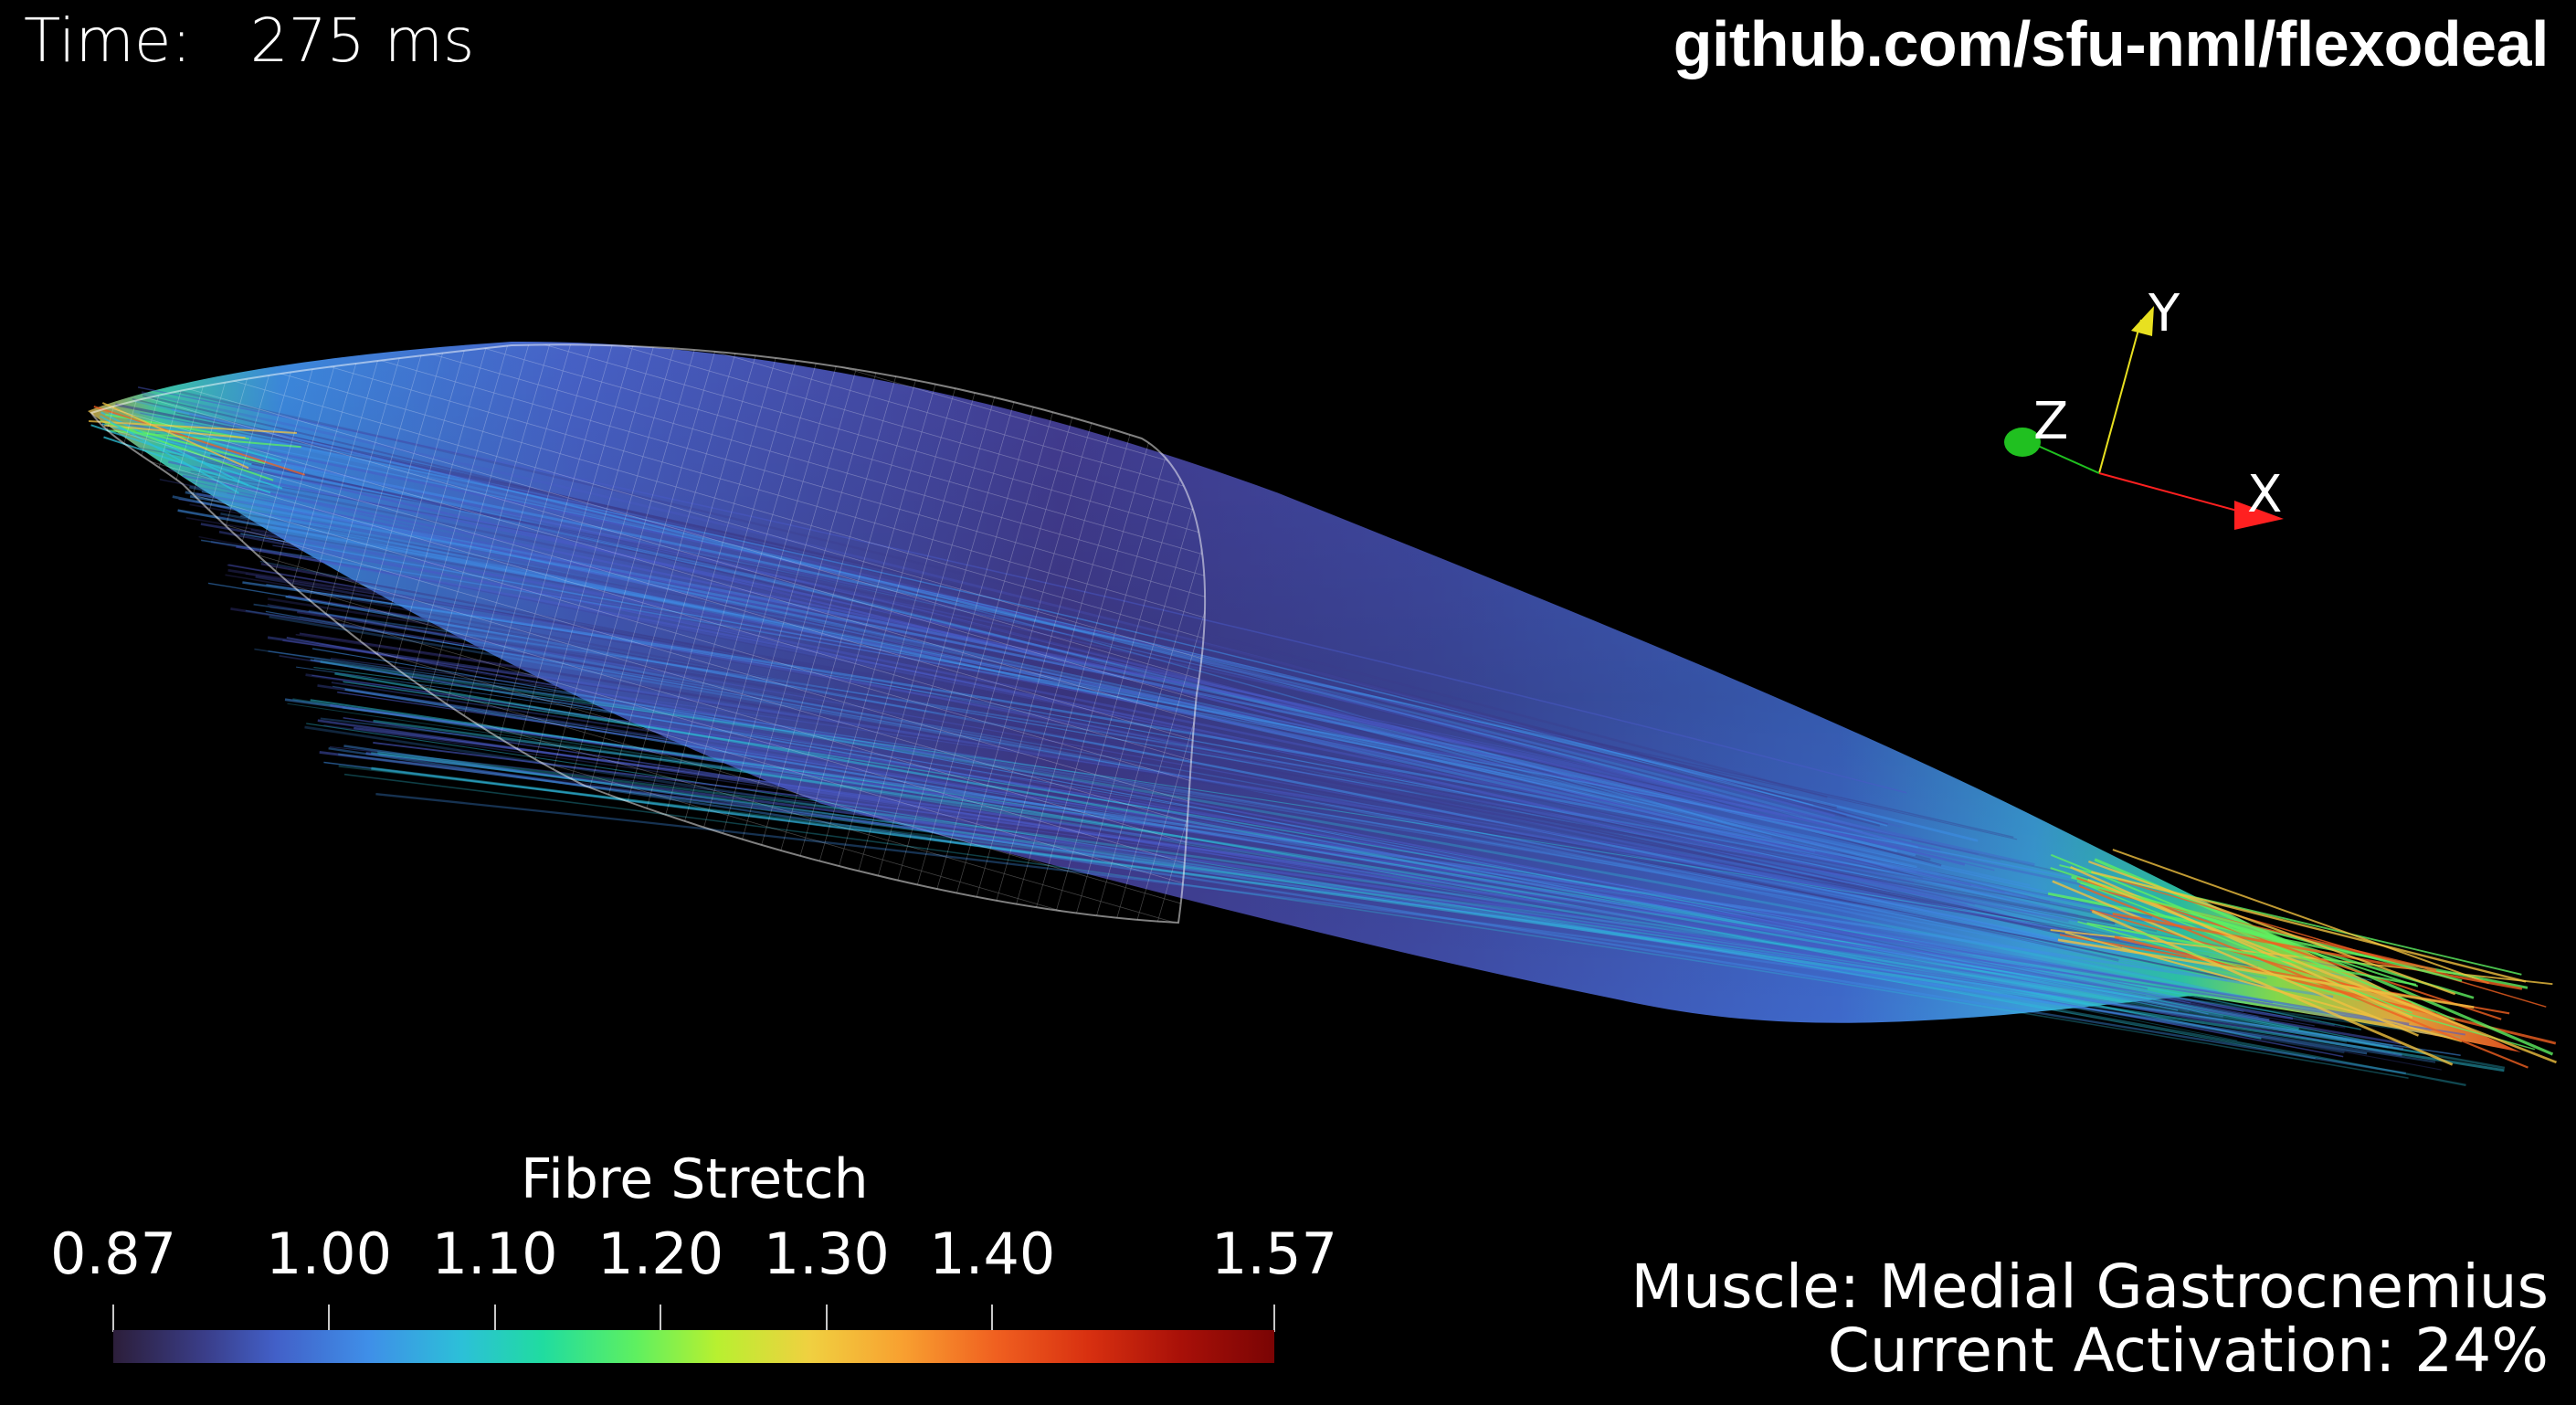 This screenshot has height=1405, width=2576. What do you see at coordinates (693, 1346) in the screenshot?
I see `colorbar-gradient` at bounding box center [693, 1346].